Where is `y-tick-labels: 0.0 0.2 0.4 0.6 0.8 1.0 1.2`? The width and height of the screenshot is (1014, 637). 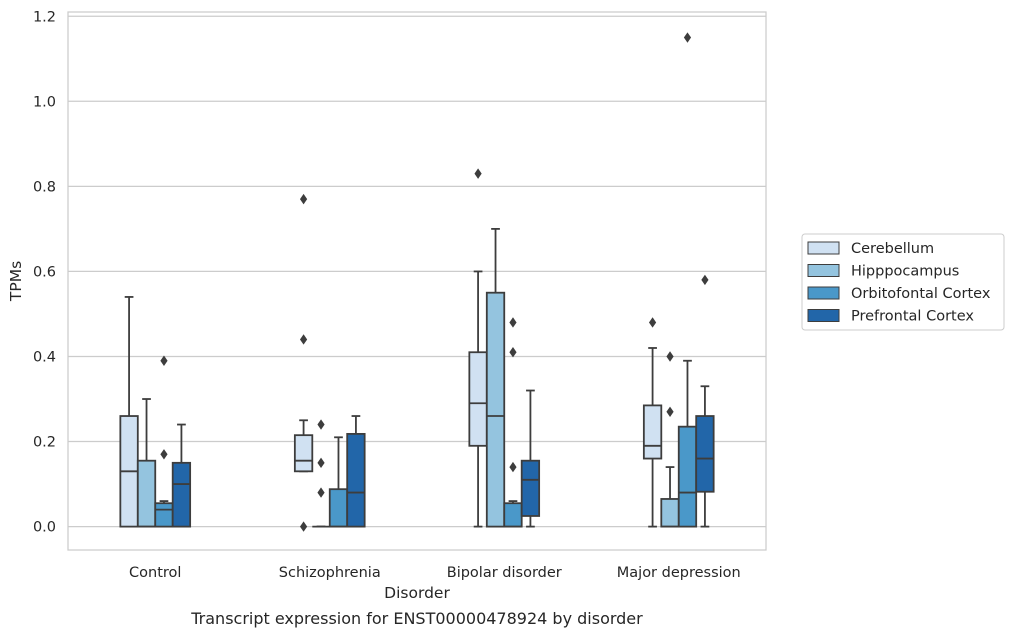 y-tick-labels: 0.0 0.2 0.4 0.6 0.8 1.0 1.2 is located at coordinates (44, 272).